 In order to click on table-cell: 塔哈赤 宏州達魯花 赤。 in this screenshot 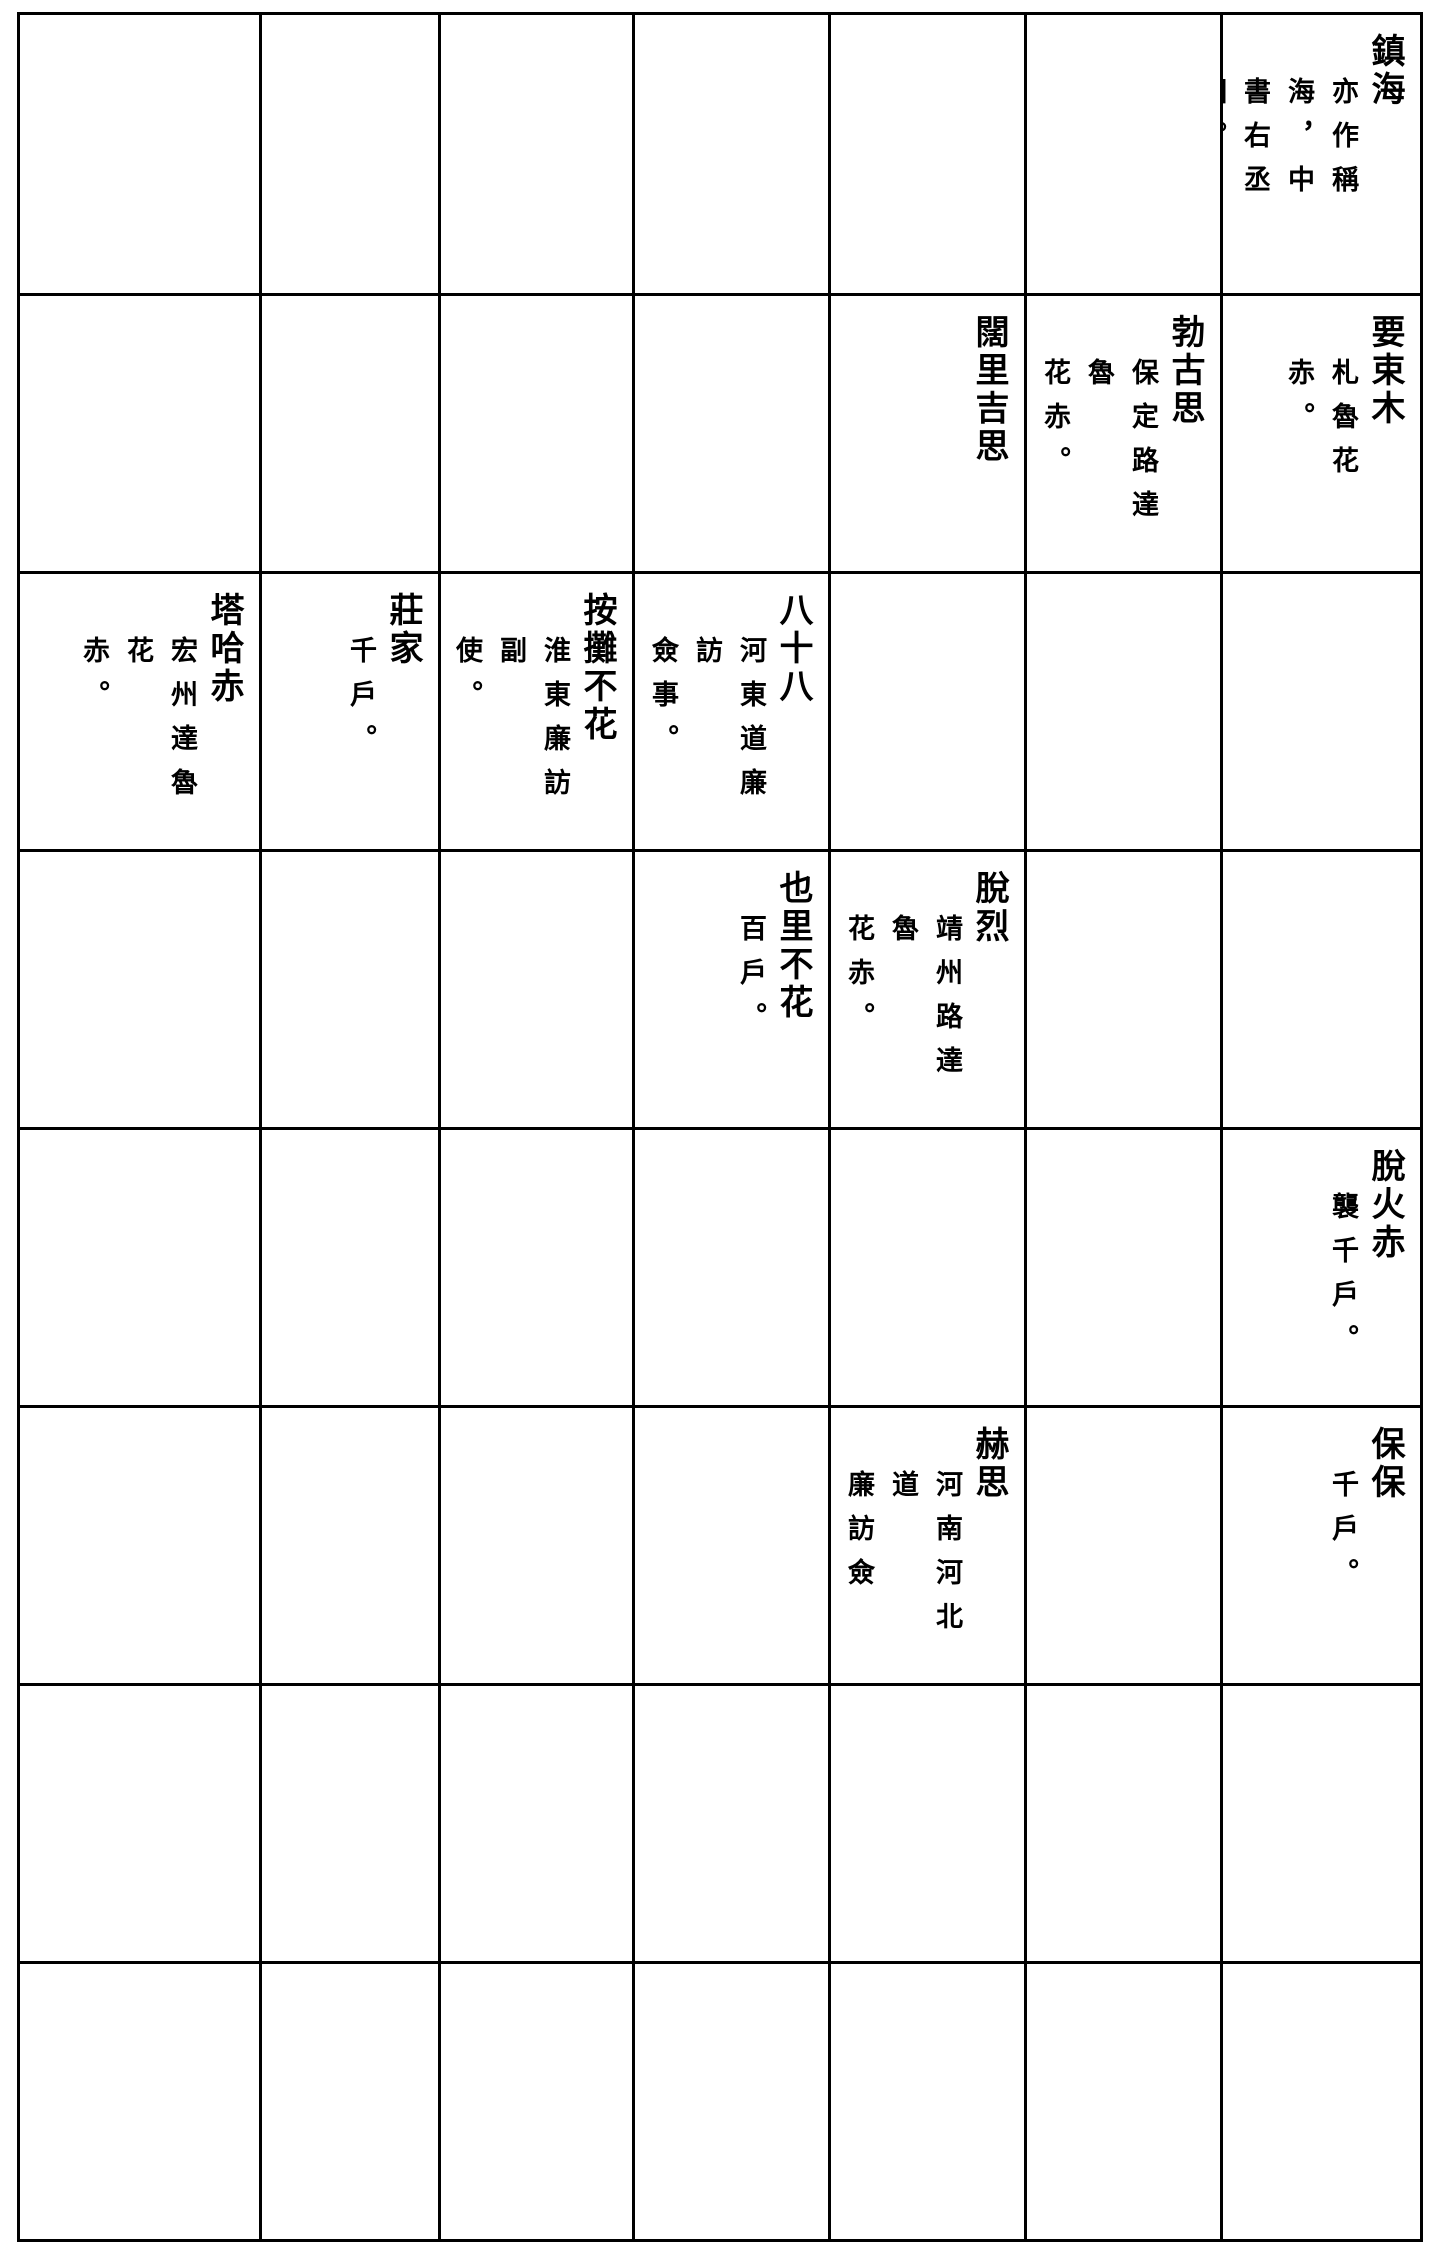, I will do `click(139, 710)`.